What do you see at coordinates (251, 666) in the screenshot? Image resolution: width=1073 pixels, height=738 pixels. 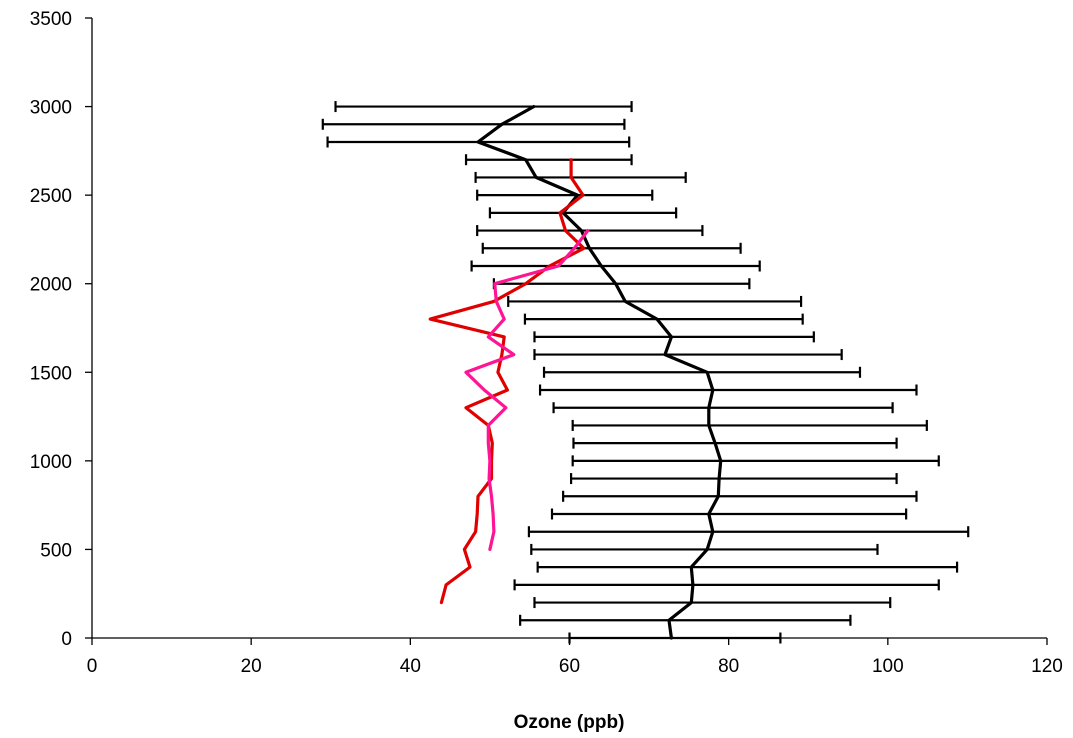 I see `x-tick-label: 20` at bounding box center [251, 666].